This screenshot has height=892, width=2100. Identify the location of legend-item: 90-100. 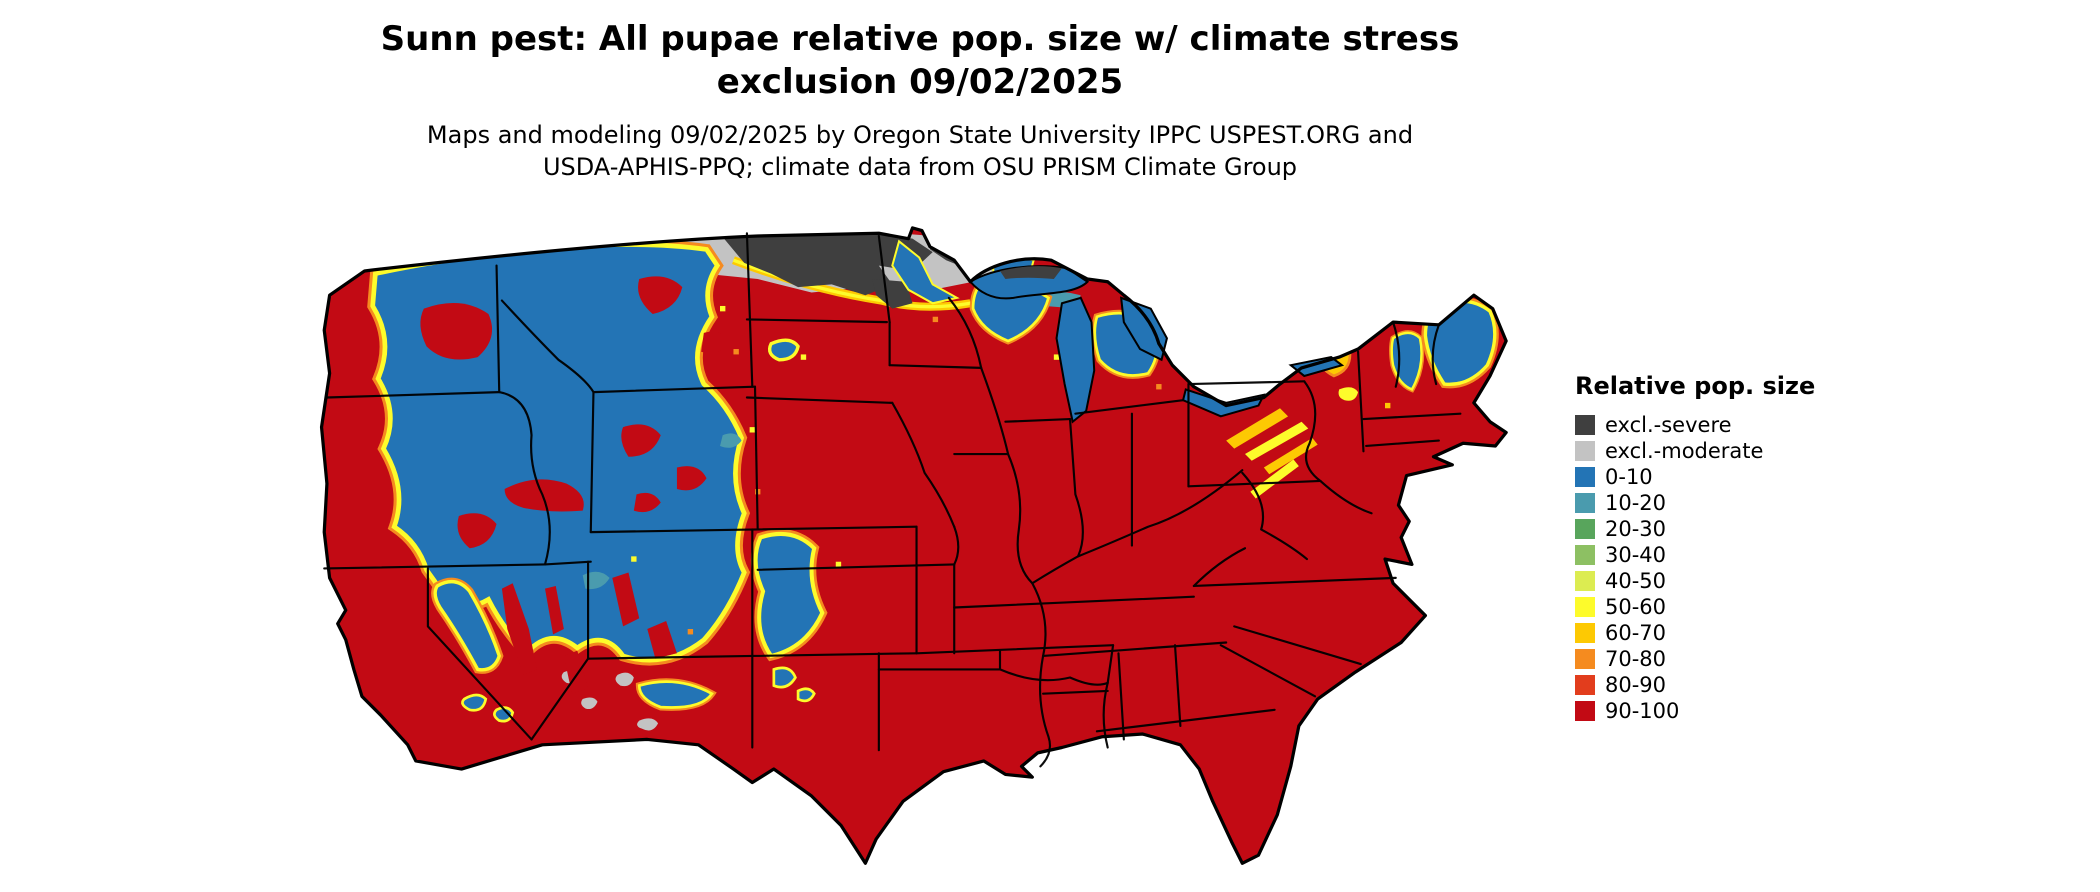
(1695, 711).